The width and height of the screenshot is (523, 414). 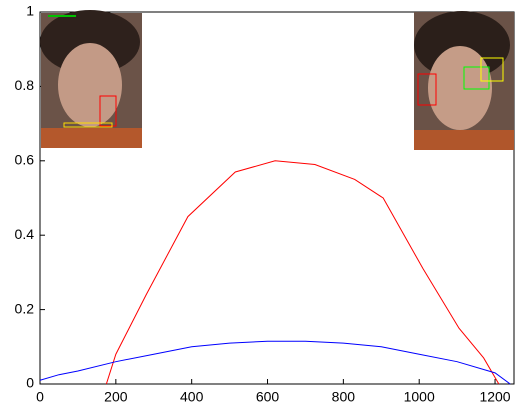 What do you see at coordinates (25, 85) in the screenshot?
I see `y-tick-label: 0.8` at bounding box center [25, 85].